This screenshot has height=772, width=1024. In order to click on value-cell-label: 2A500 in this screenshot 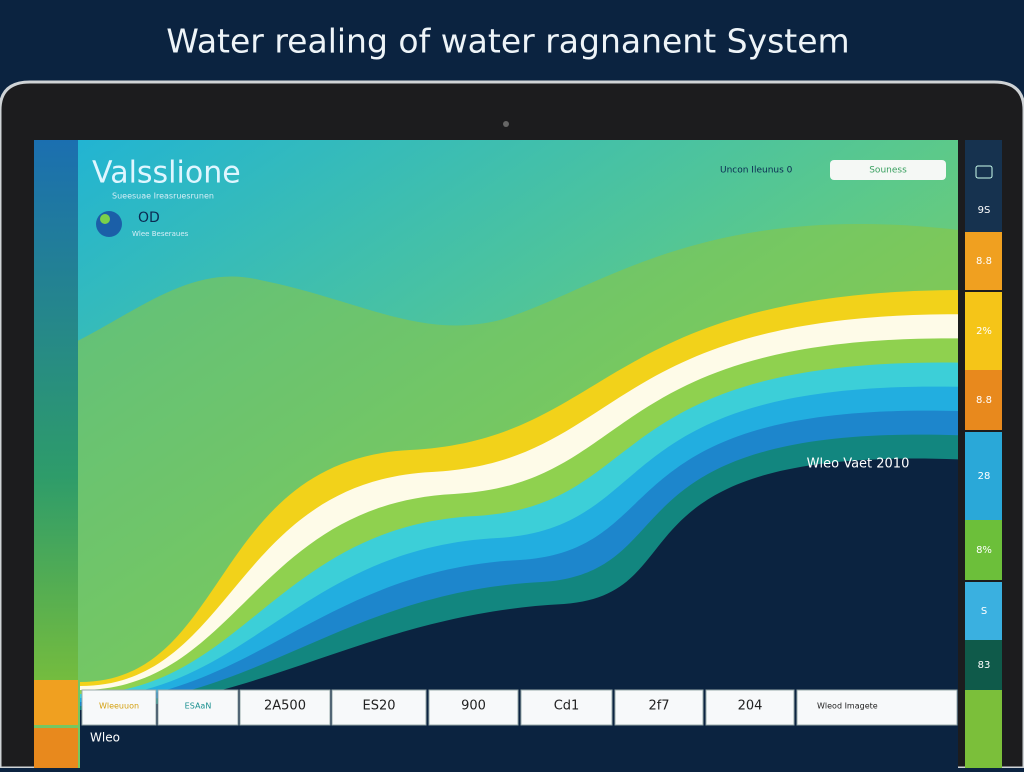, I will do `click(285, 706)`.